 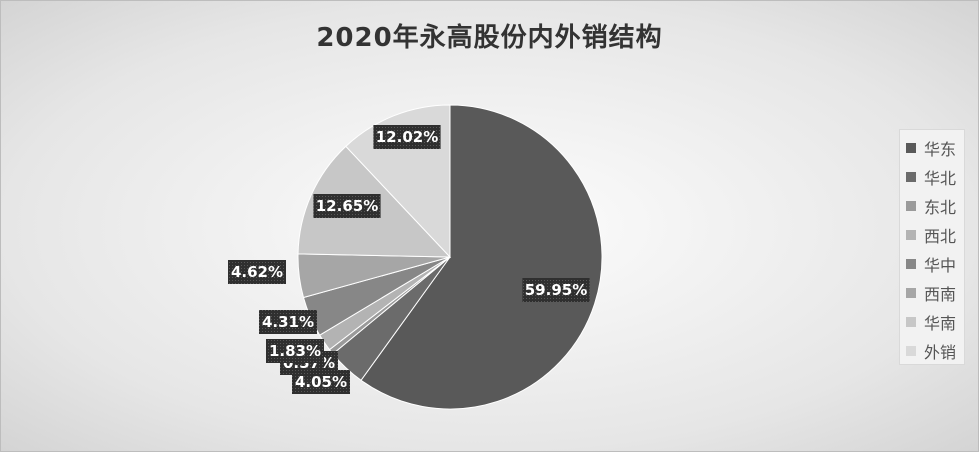 What do you see at coordinates (940, 294) in the screenshot?
I see `legend-label-6: 西南` at bounding box center [940, 294].